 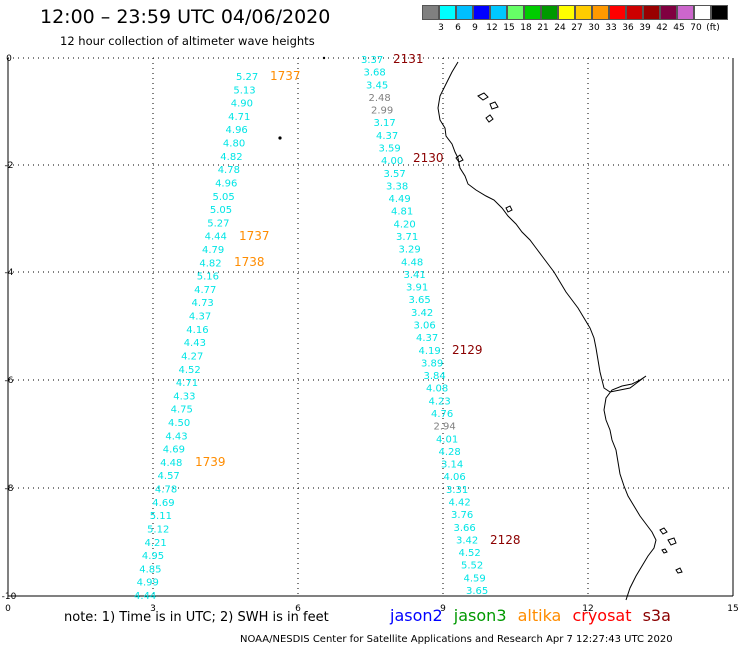 What do you see at coordinates (210, 263) in the screenshot?
I see `wave-height-value: 4.82` at bounding box center [210, 263].